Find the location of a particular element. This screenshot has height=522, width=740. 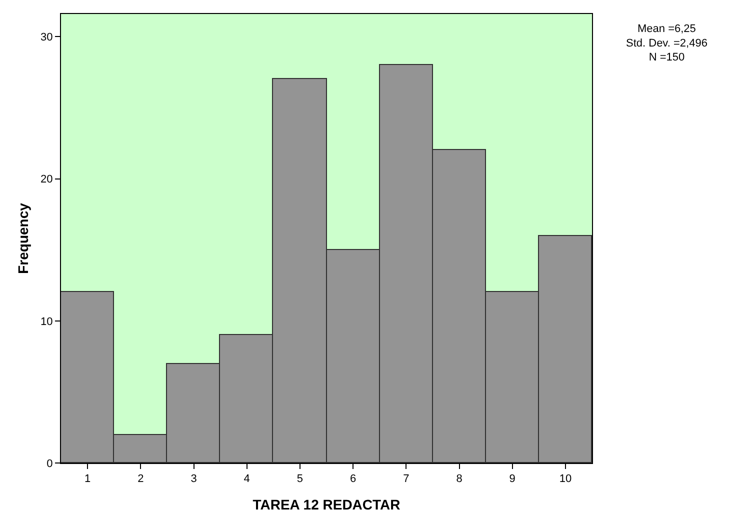

x-tick-label: 4 is located at coordinates (247, 479).